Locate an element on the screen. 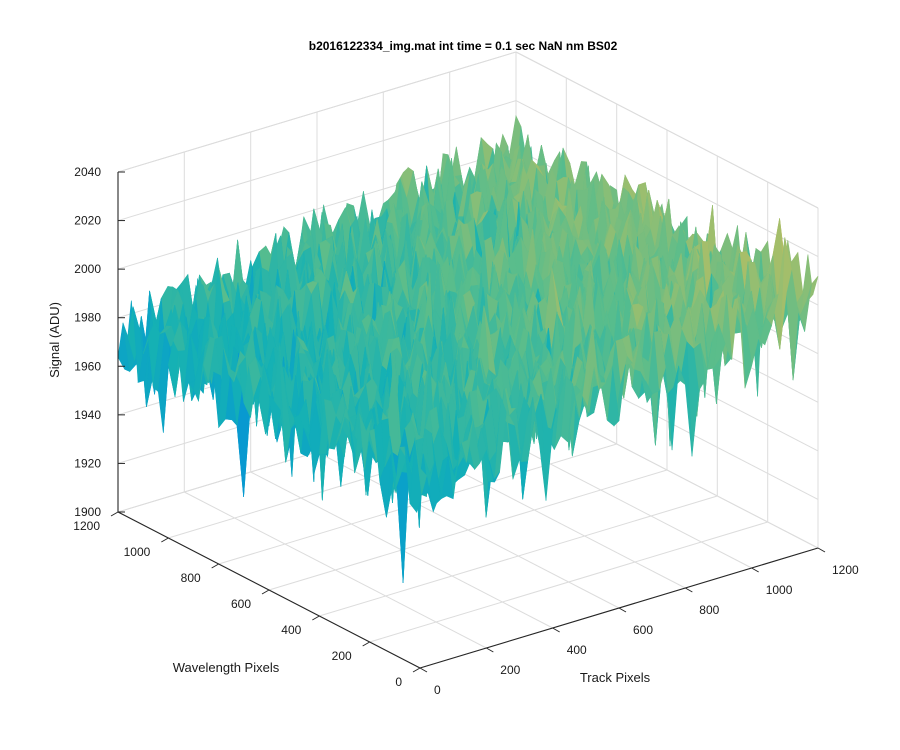 The height and width of the screenshot is (750, 900). x-tick-label: 1000 is located at coordinates (779, 590).